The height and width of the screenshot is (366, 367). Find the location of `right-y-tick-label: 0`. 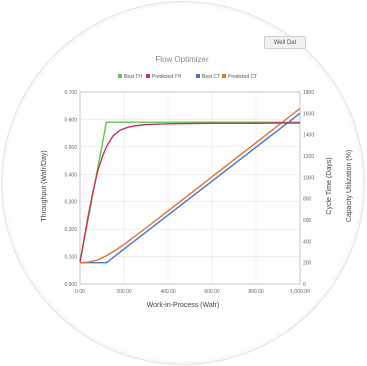

right-y-tick-label: 0 is located at coordinates (304, 285).